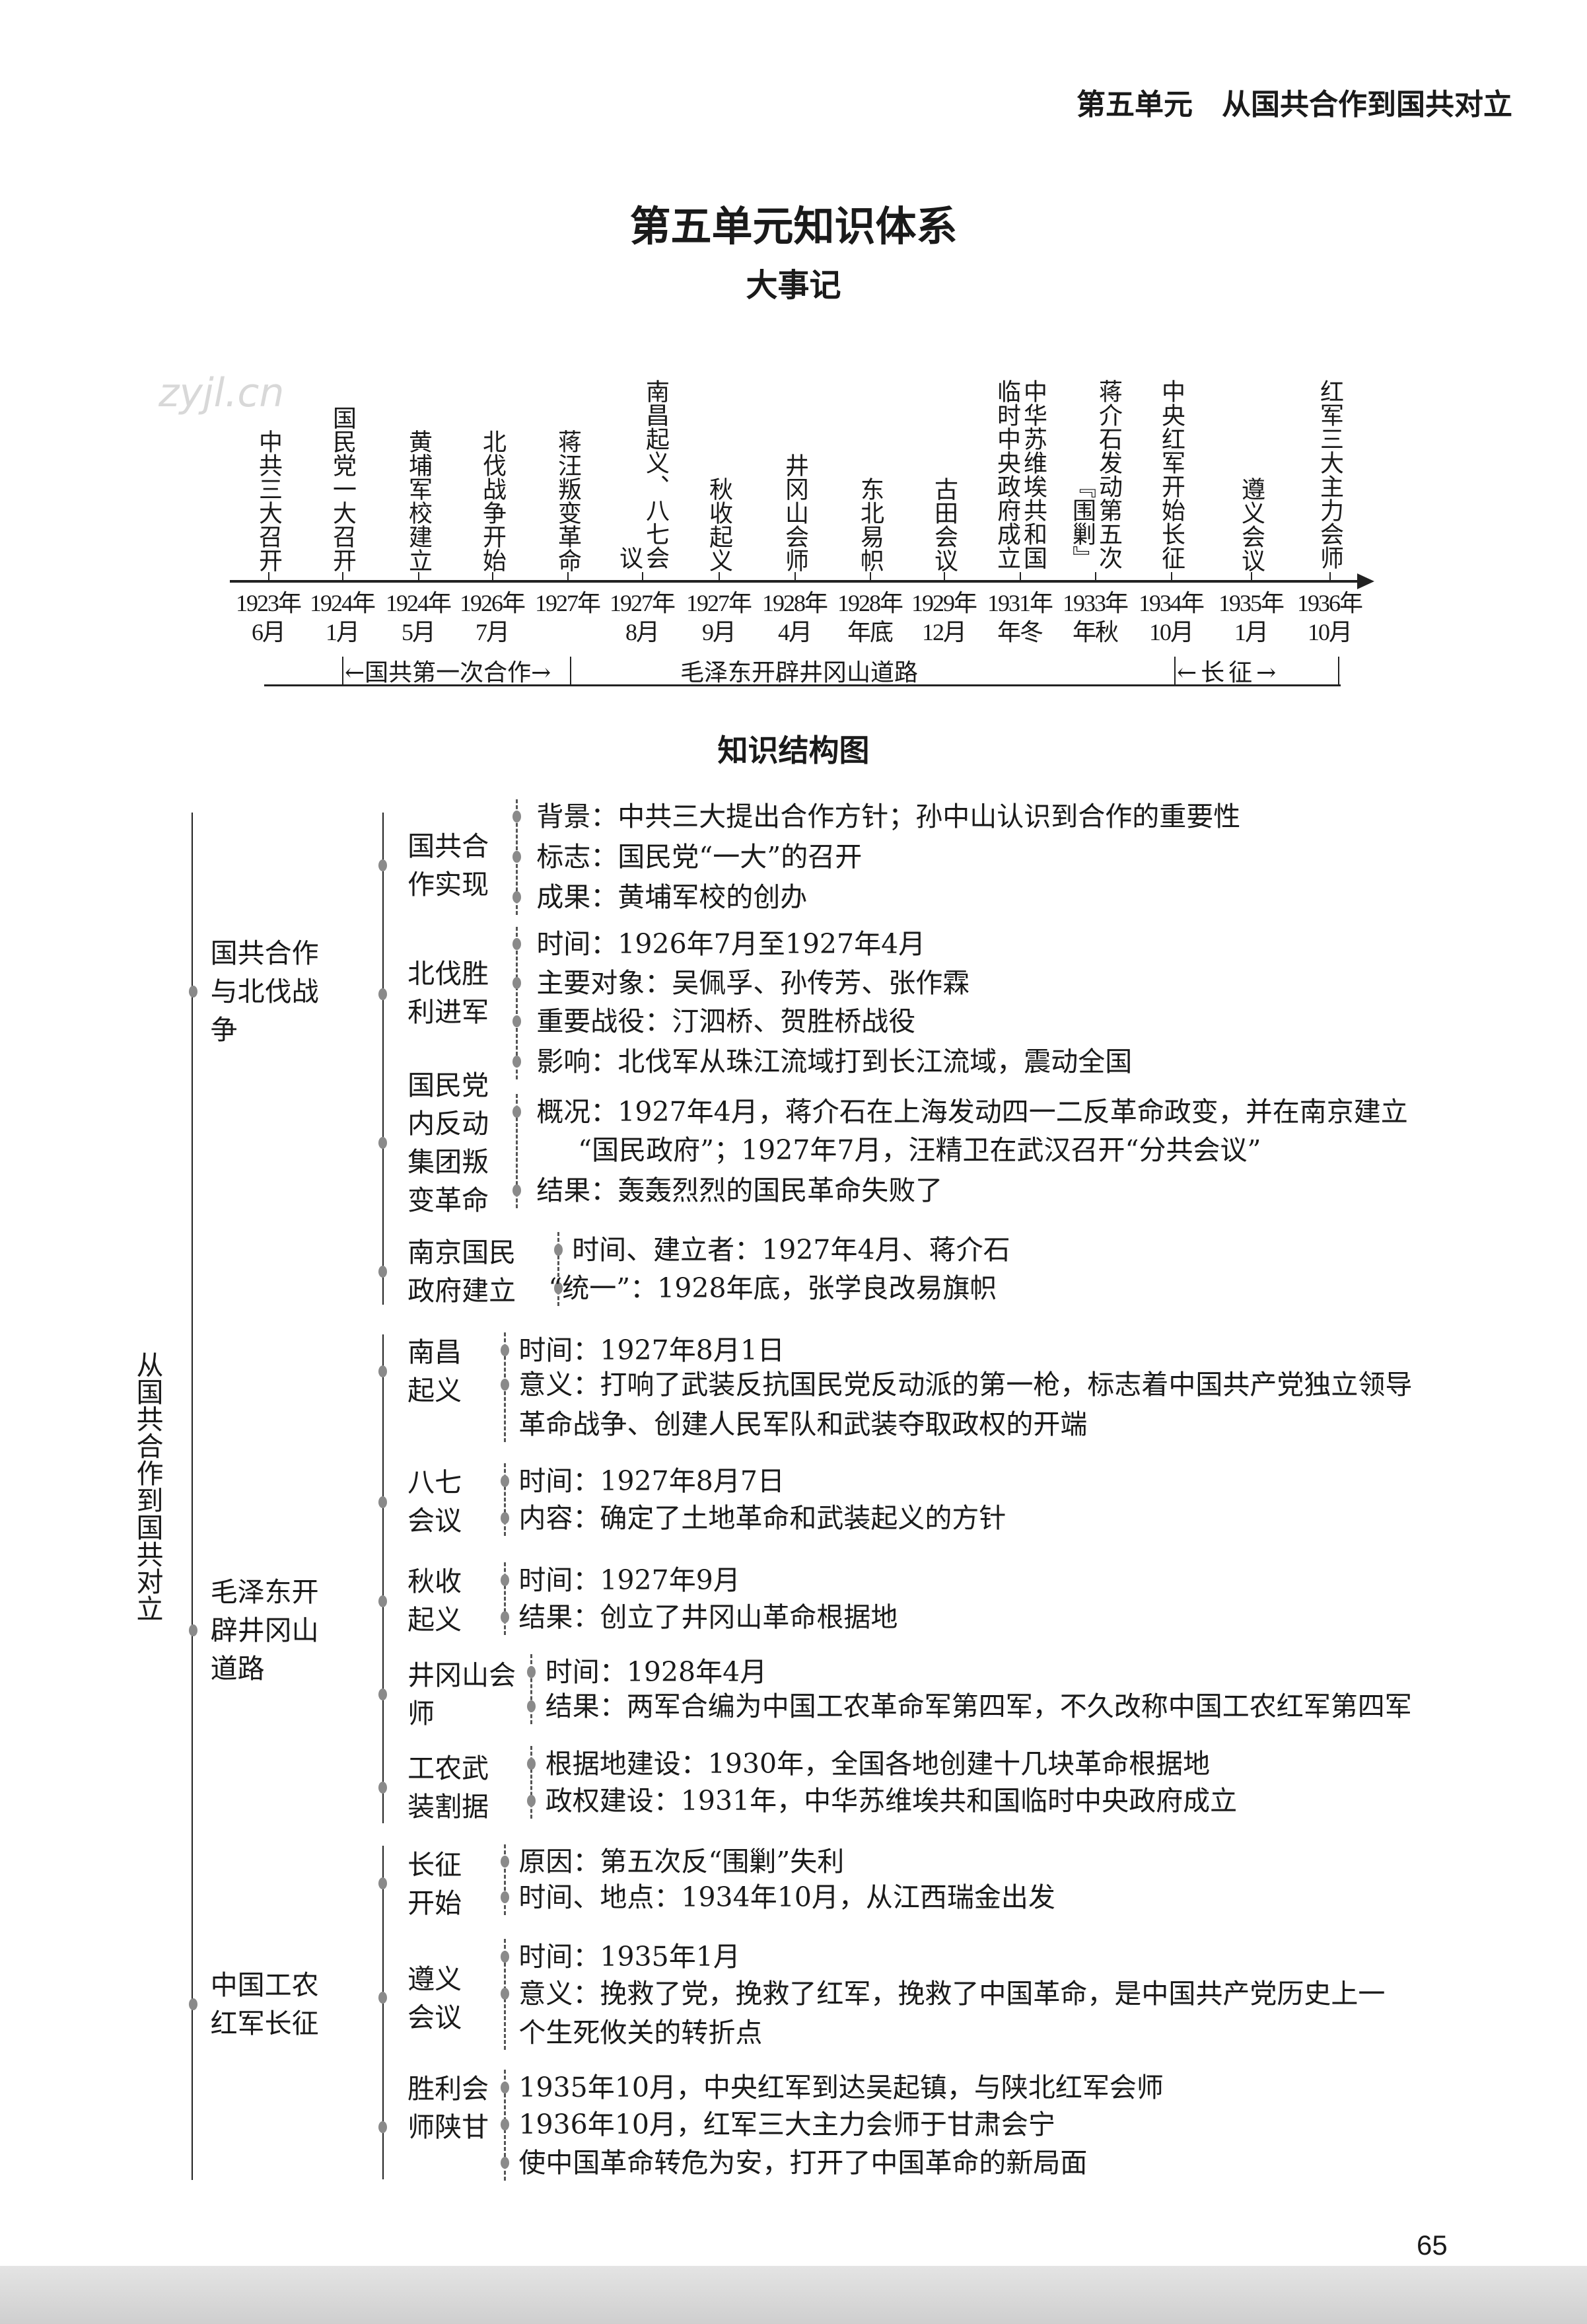 The height and width of the screenshot is (2324, 1587). What do you see at coordinates (492, 632) in the screenshot?
I see `timeline-month: 7月` at bounding box center [492, 632].